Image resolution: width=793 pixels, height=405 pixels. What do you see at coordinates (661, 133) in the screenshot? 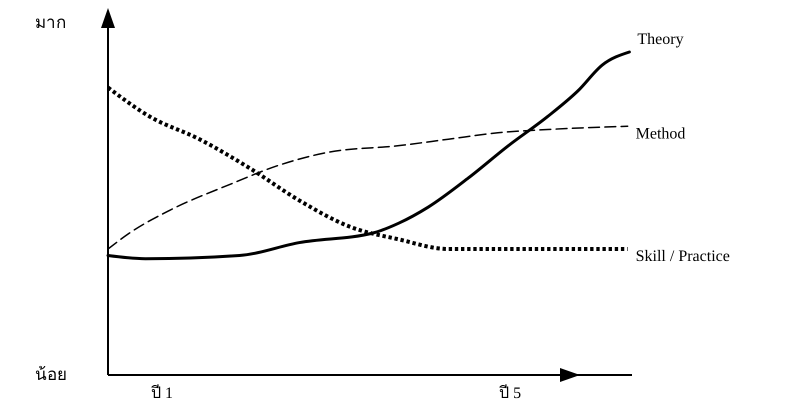
I see `series-label: Method` at bounding box center [661, 133].